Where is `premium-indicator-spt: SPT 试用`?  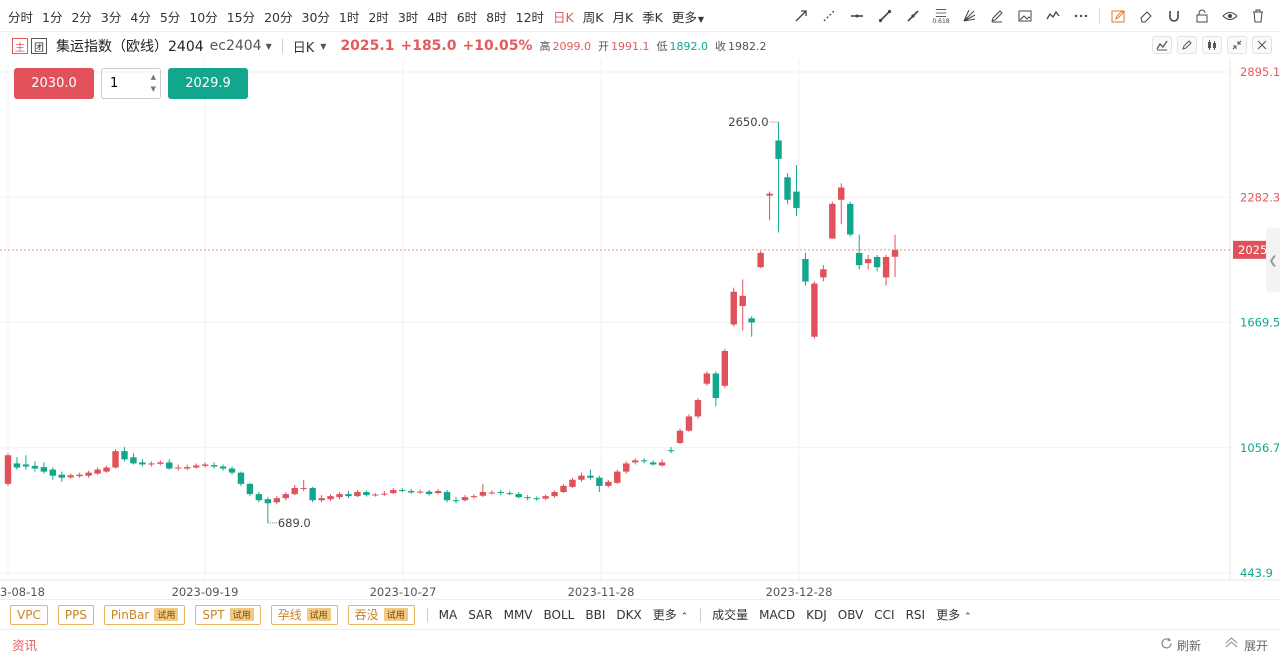
premium-indicator-spt: SPT 试用 is located at coordinates (228, 614).